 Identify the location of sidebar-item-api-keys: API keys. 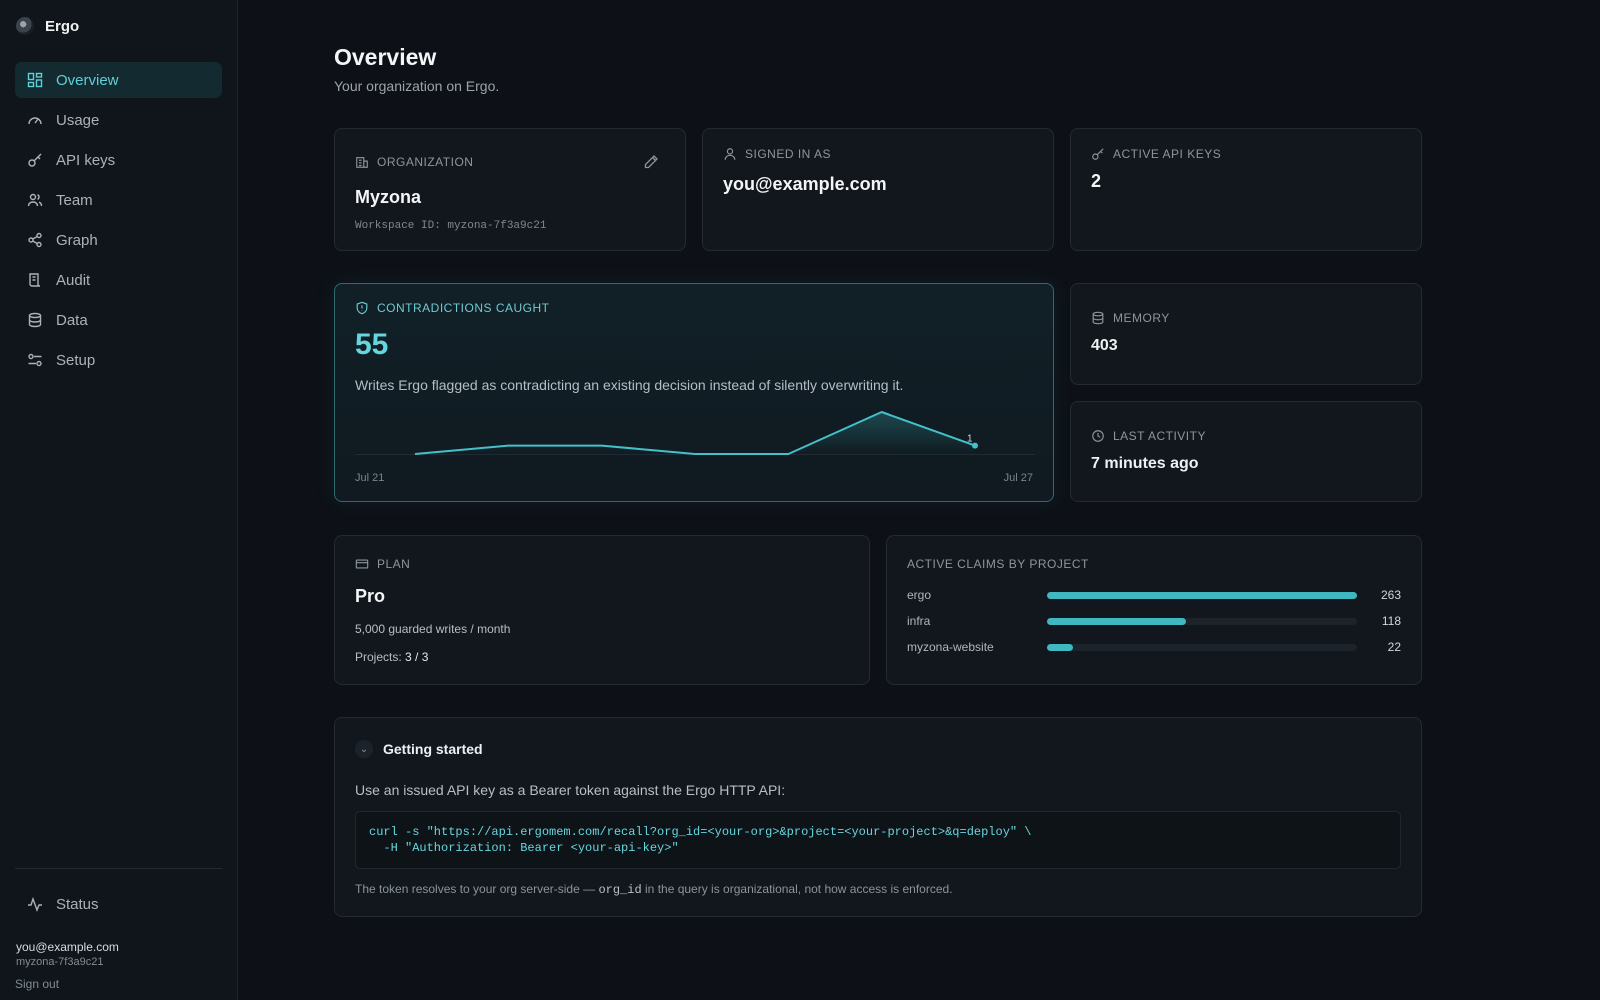
(118, 160).